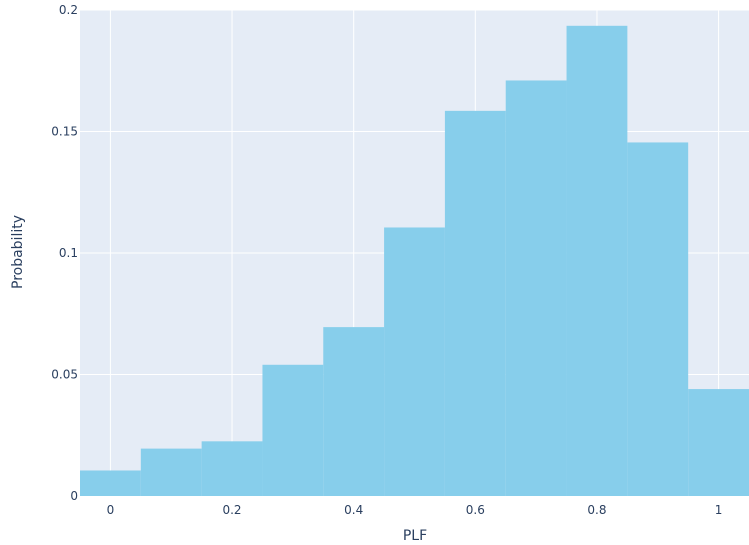 This screenshot has height=545, width=749. Describe the element at coordinates (68, 253) in the screenshot. I see `y-tick-label: 0.1` at that location.